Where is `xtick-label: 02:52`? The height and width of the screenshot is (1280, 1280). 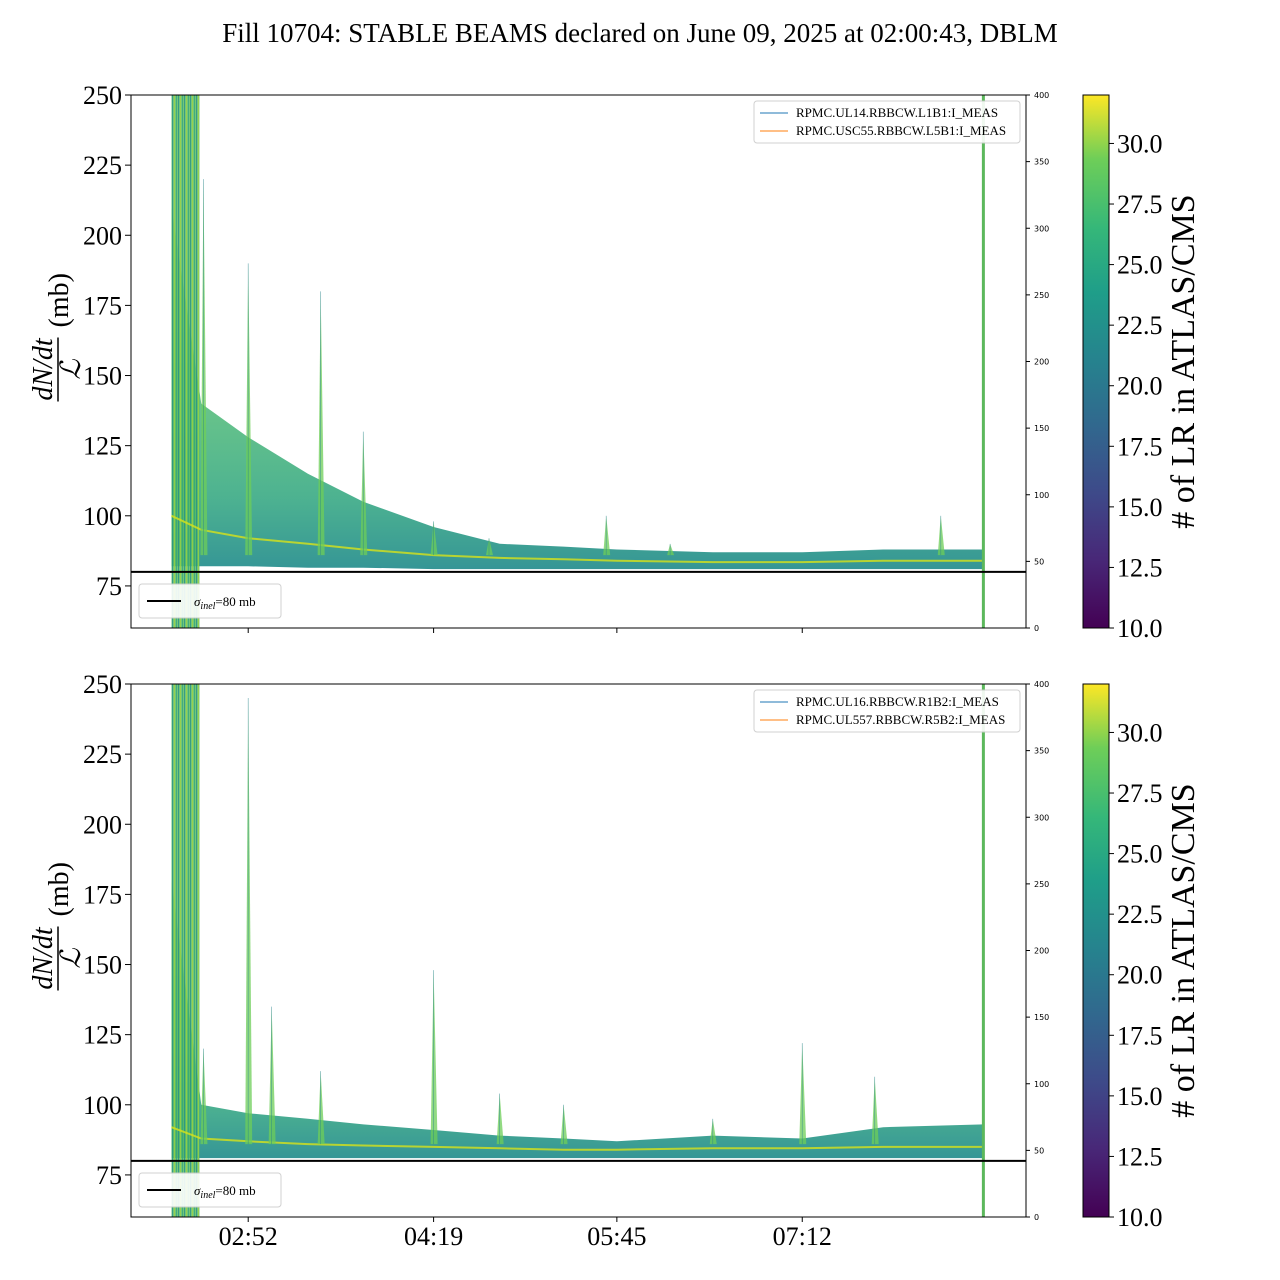 xtick-label: 02:52 is located at coordinates (248, 1236).